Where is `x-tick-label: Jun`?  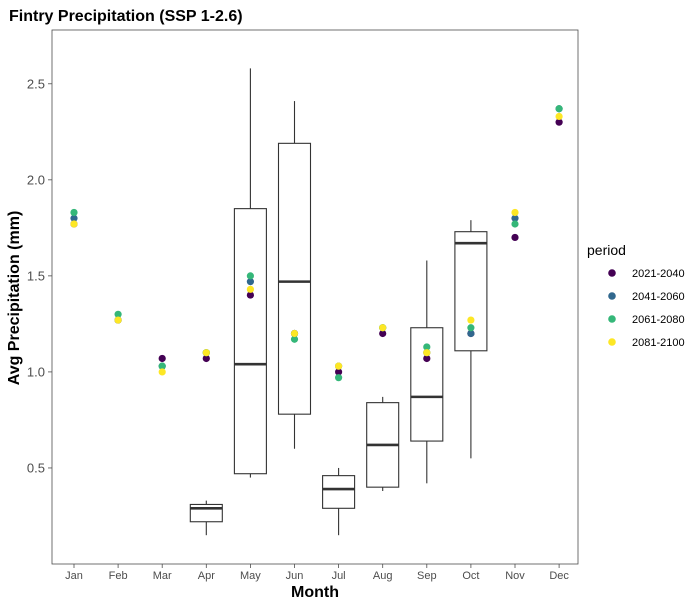 x-tick-label: Jun is located at coordinates (295, 576).